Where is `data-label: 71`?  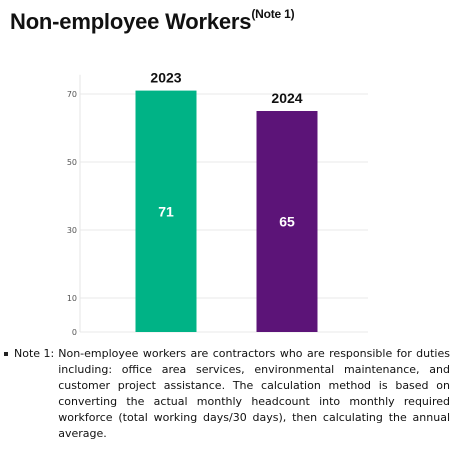
data-label: 71 is located at coordinates (166, 211).